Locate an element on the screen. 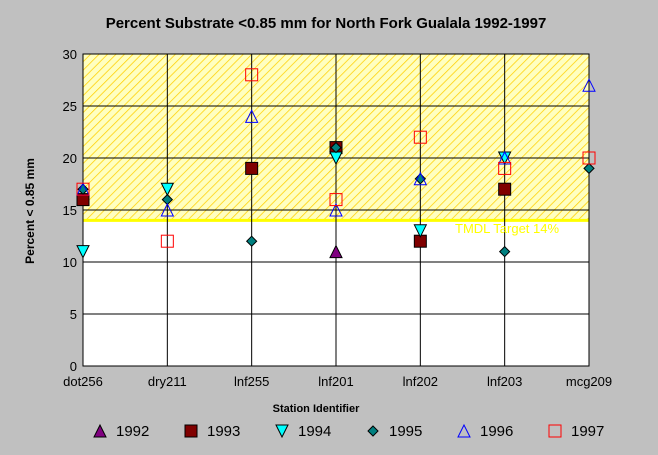 This screenshot has width=658, height=455. x-tick-label: mcg209 is located at coordinates (589, 381).